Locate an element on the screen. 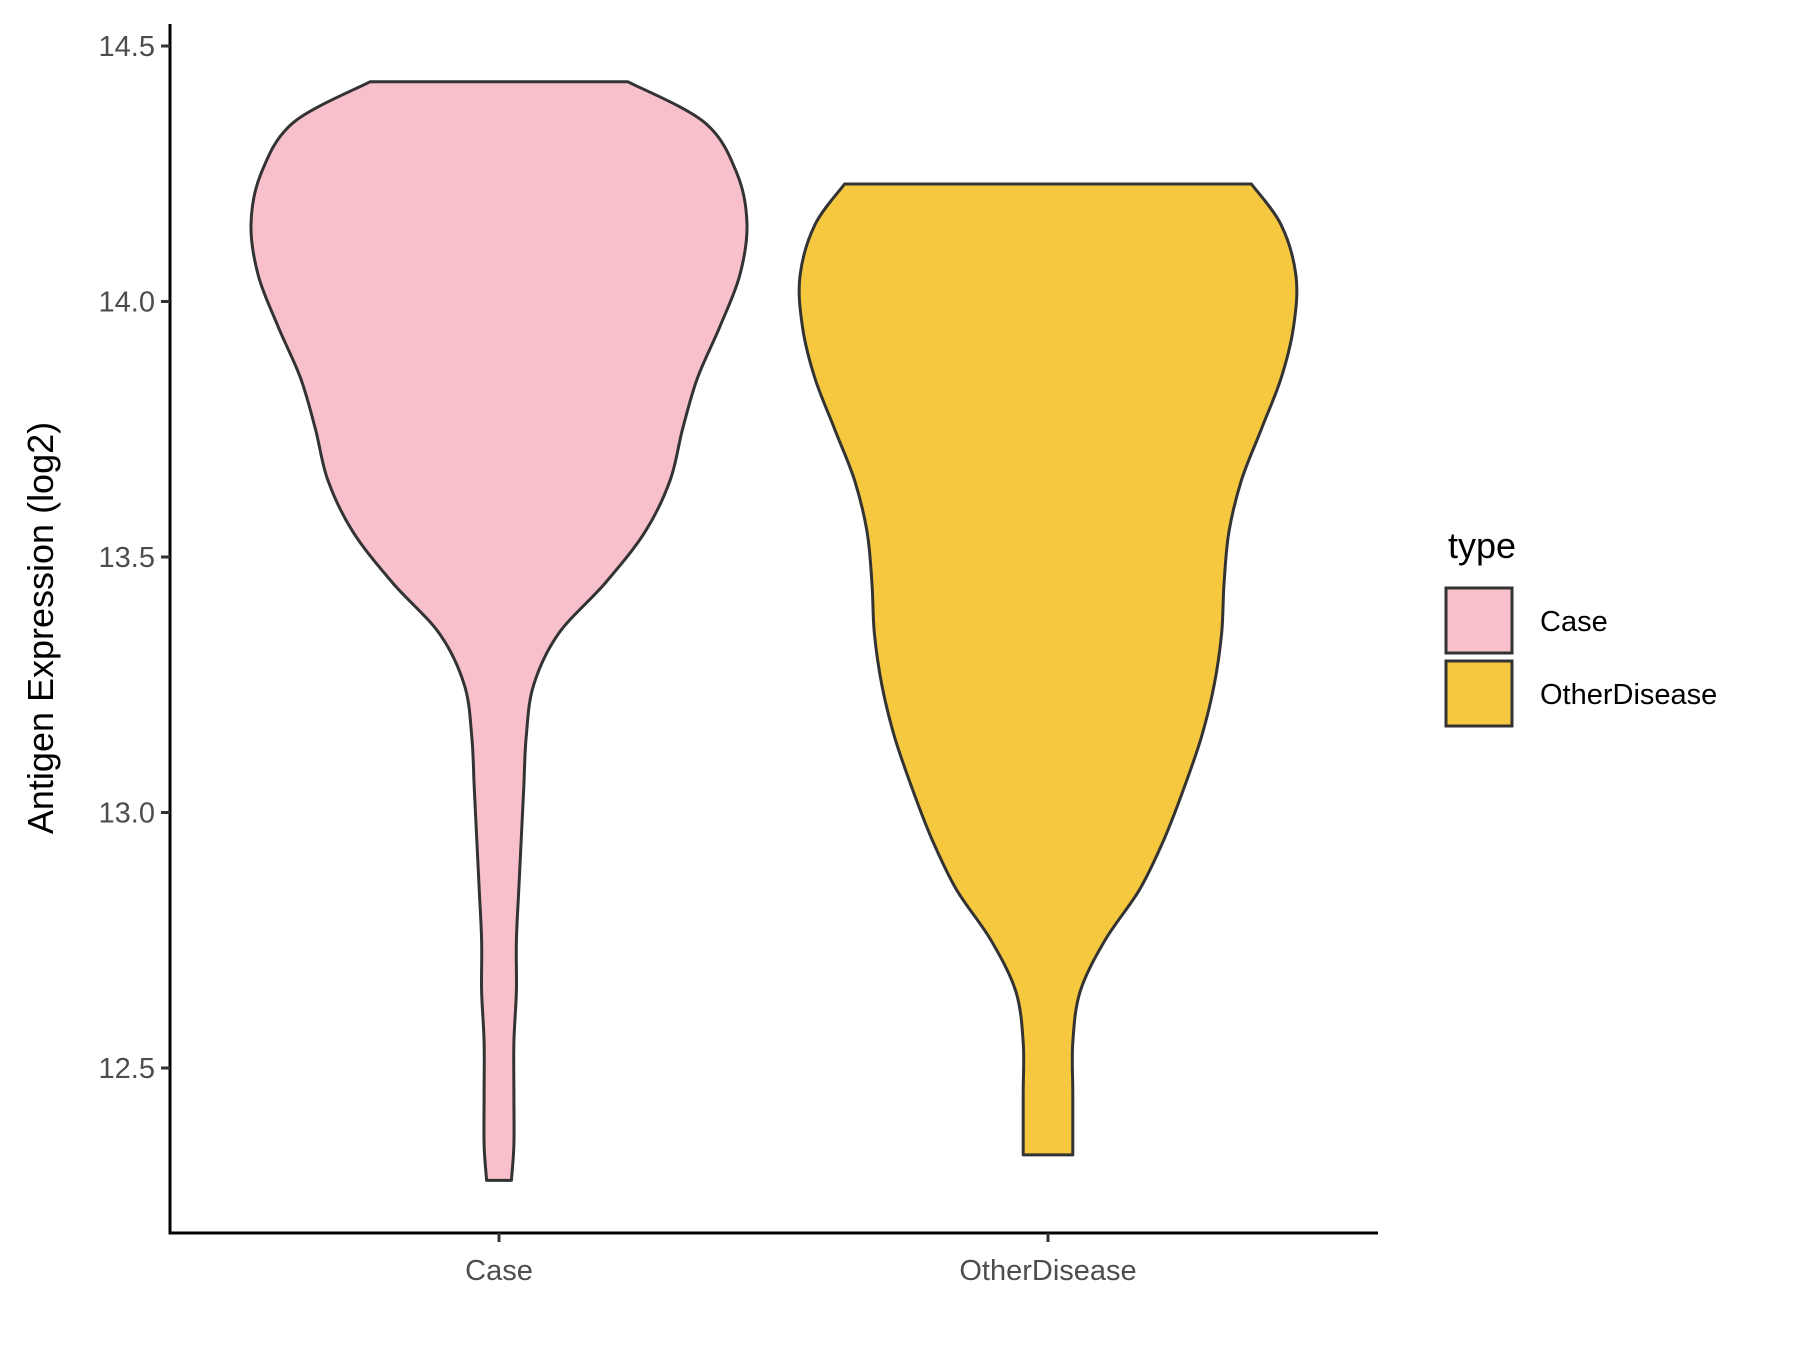  legend-label: Case is located at coordinates (1574, 622).